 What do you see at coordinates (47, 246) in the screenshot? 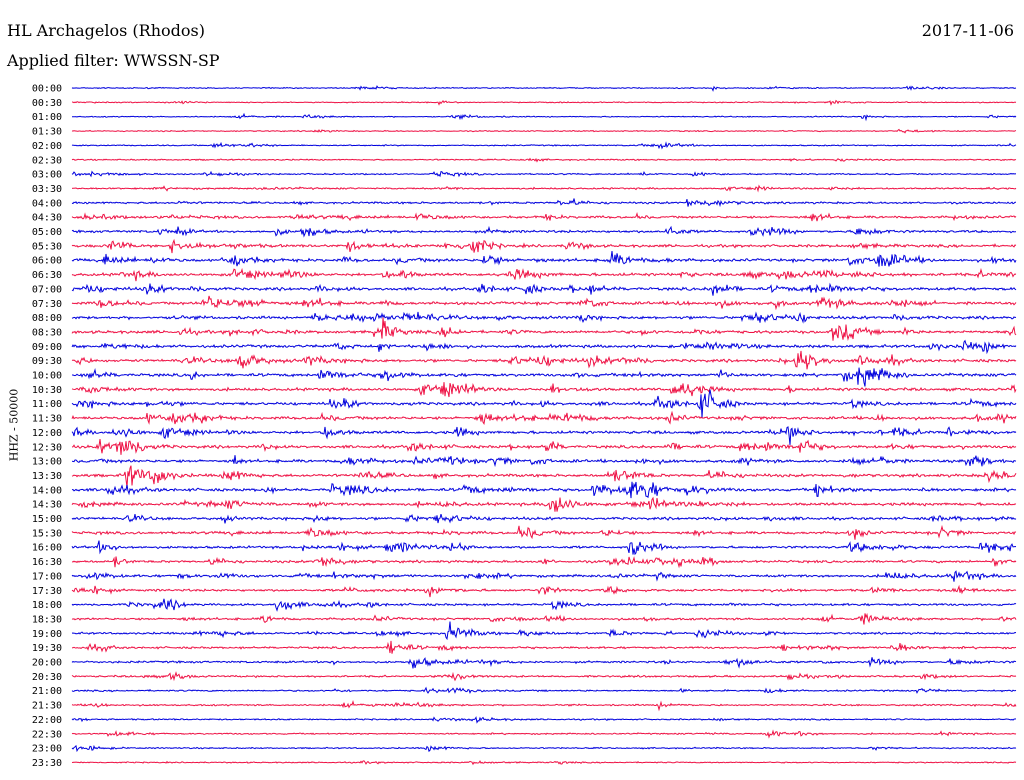
I see `time-tick-label: 05:30` at bounding box center [47, 246].